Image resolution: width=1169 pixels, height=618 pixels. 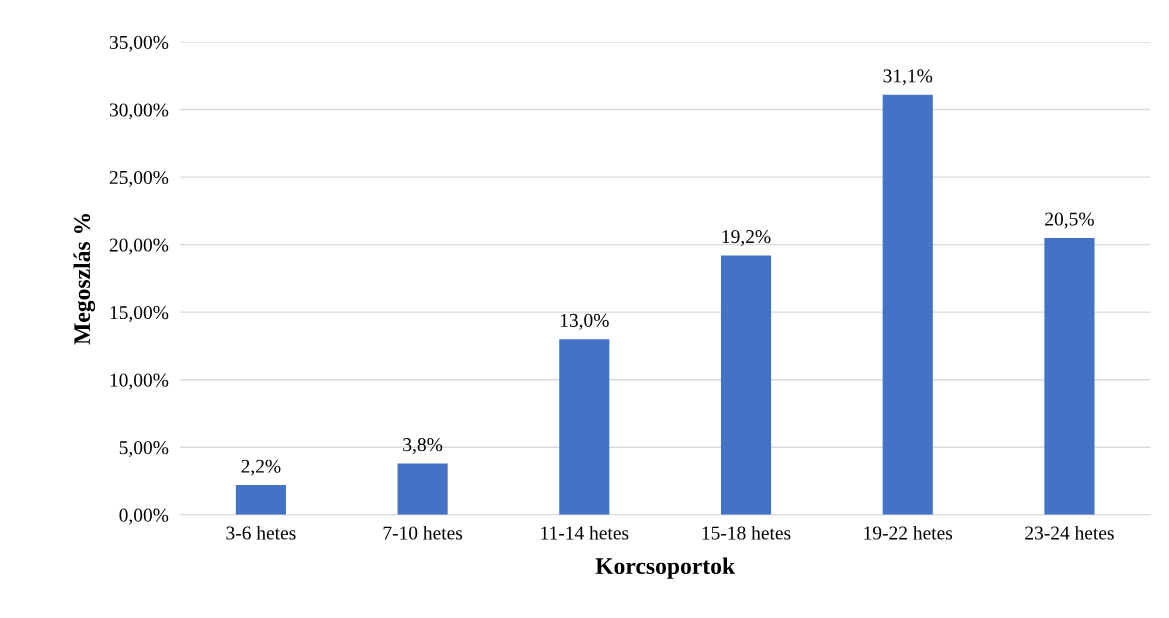 What do you see at coordinates (139, 313) in the screenshot?
I see `y-tick-label: 15,00%` at bounding box center [139, 313].